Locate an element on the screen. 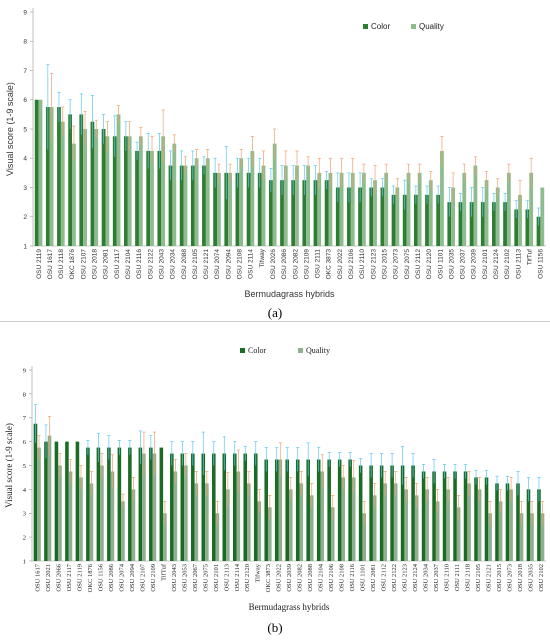 The width and height of the screenshot is (550, 642). x-tick-label: OSU 2075 is located at coordinates (205, 578).